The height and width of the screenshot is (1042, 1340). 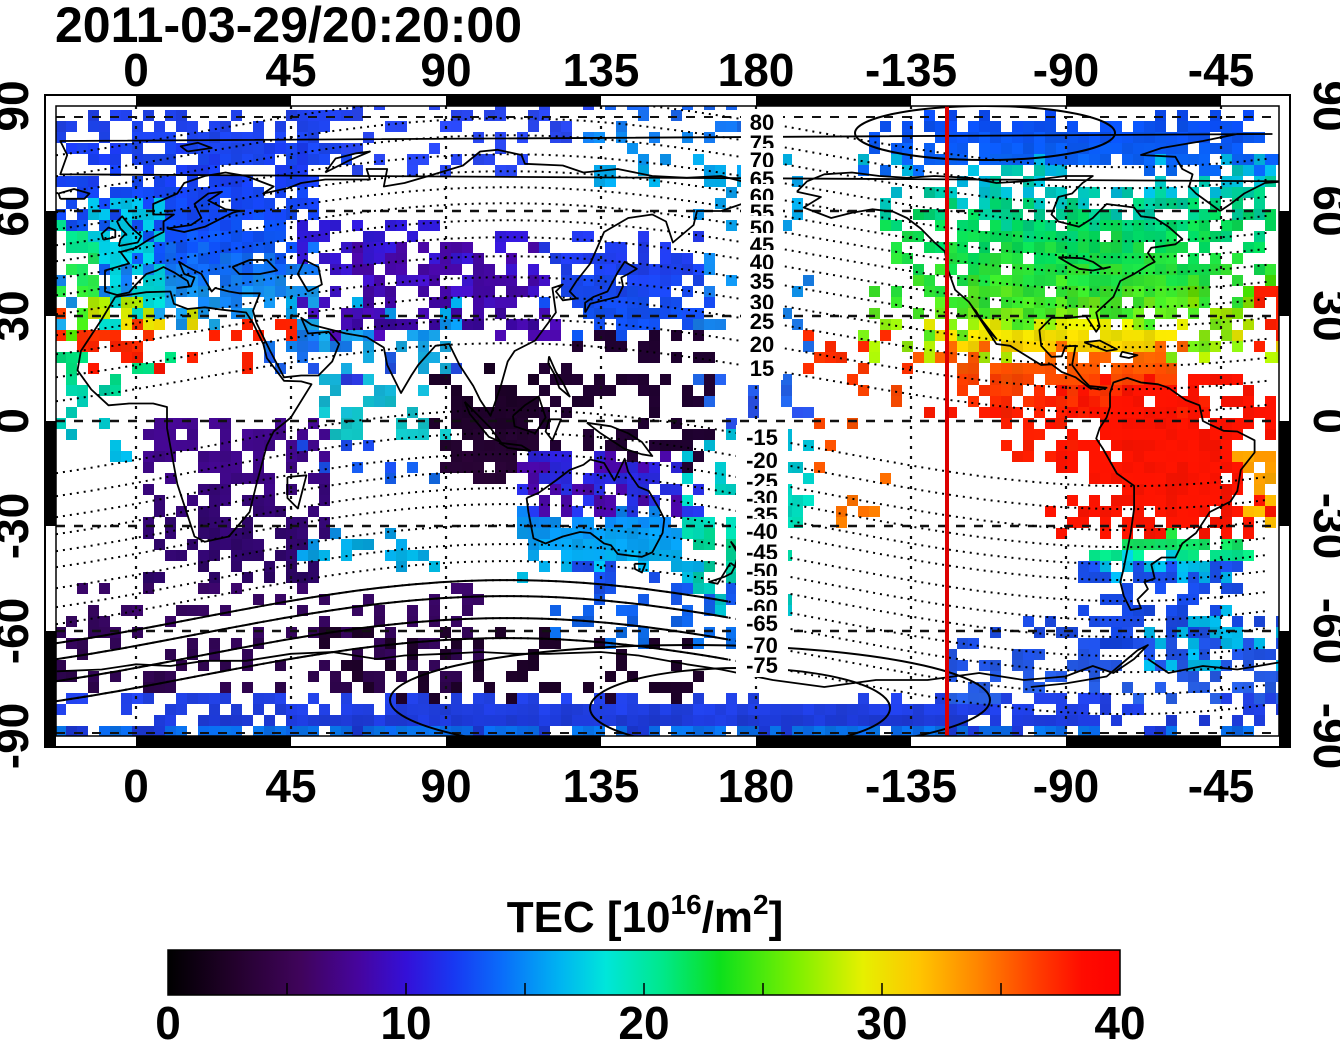 What do you see at coordinates (203, 211) in the screenshot?
I see `coastline-baltic` at bounding box center [203, 211].